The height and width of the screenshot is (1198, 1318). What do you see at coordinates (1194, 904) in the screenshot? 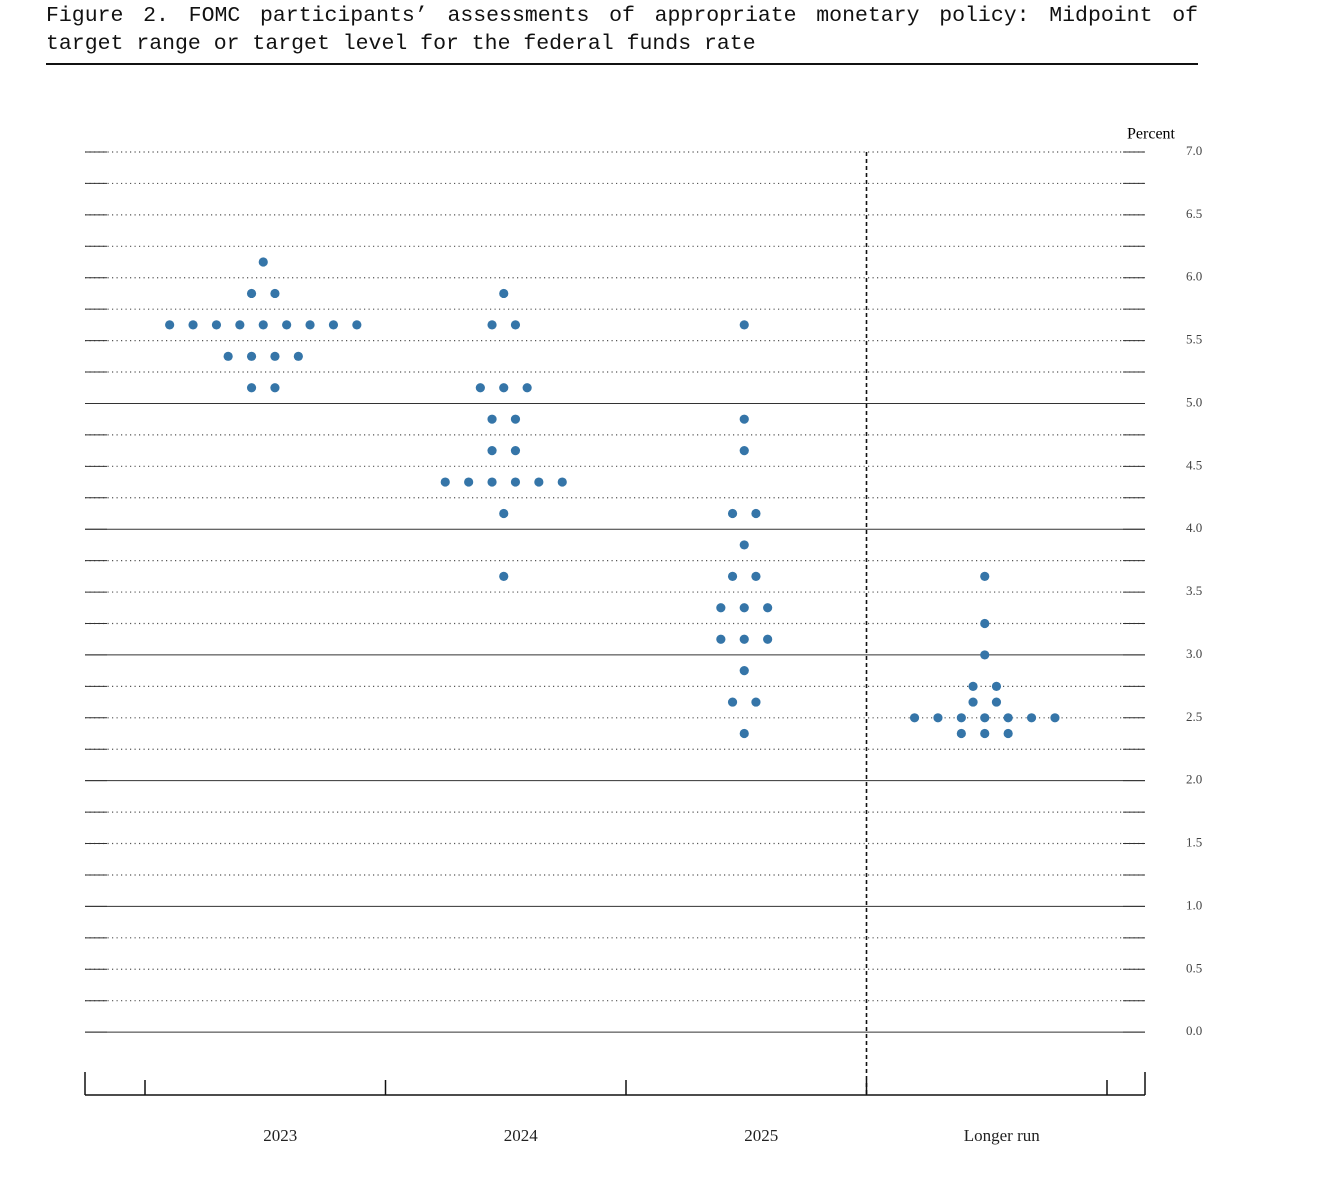
I see `y-tick-label: 1.0` at bounding box center [1194, 904].